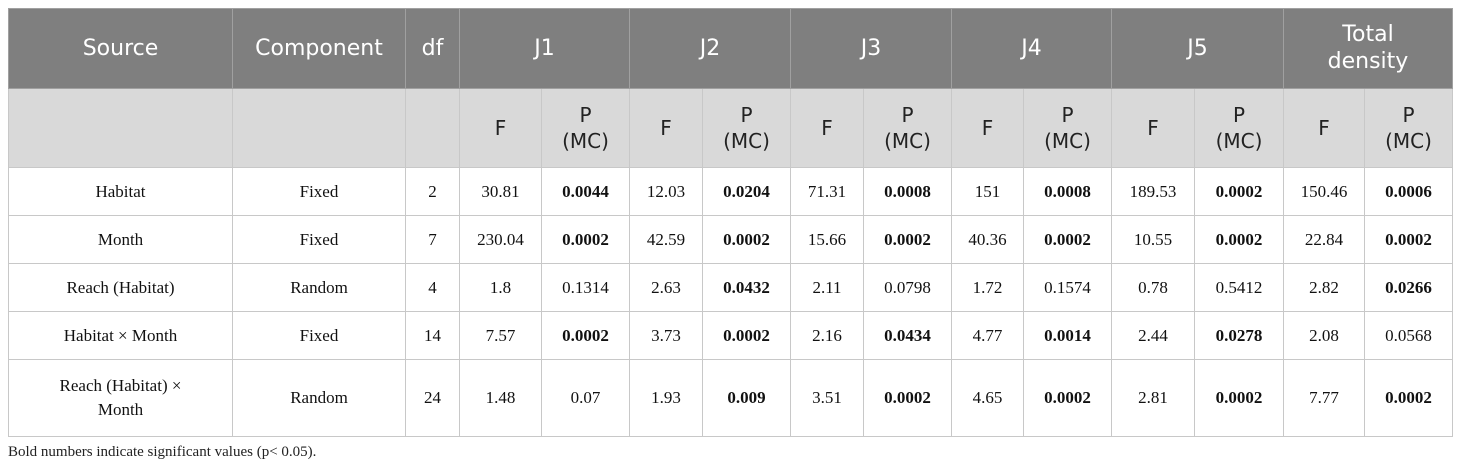  Describe the element at coordinates (827, 335) in the screenshot. I see `value-cell: 2.16` at that location.